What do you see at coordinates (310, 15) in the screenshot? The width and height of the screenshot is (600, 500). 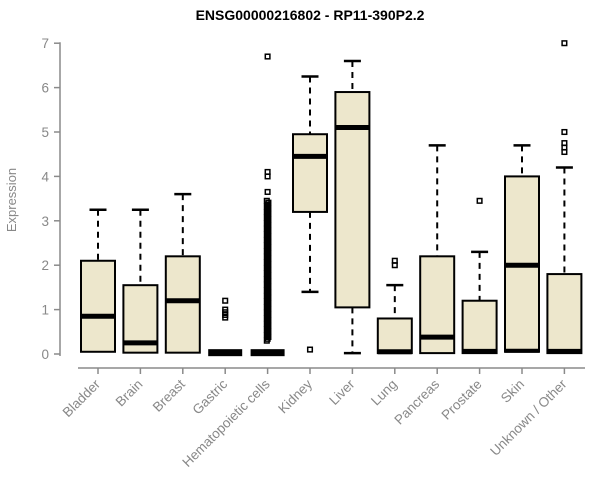 I see `chart-title: ENSG00000216802 - RP11-390P2.2` at bounding box center [310, 15].